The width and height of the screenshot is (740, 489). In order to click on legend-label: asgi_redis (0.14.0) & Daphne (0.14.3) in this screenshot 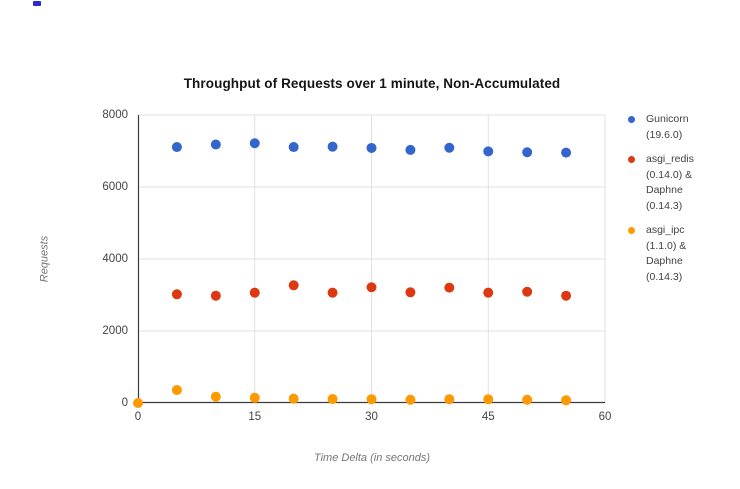, I will do `click(670, 182)`.